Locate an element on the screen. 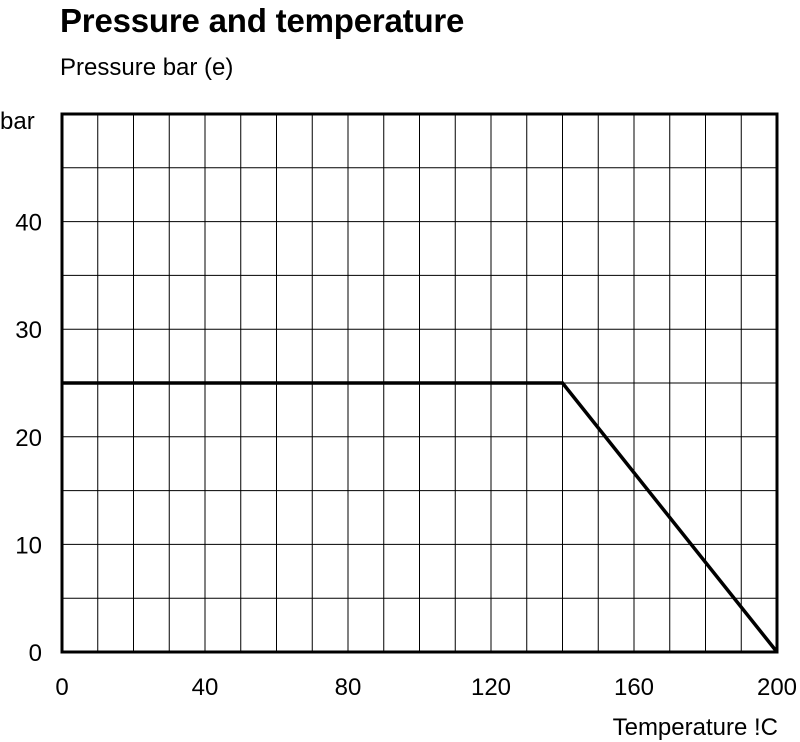 The height and width of the screenshot is (742, 800). y-tick-label-40: 40 is located at coordinates (28, 223).